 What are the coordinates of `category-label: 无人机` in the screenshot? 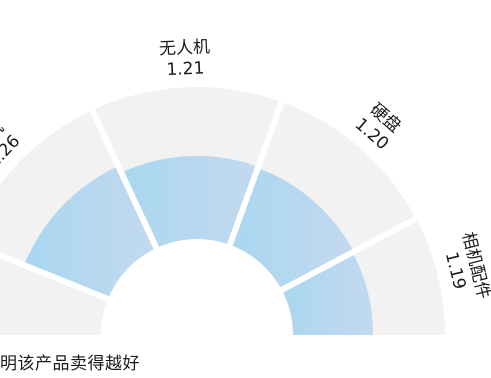 It's located at (185, 48).